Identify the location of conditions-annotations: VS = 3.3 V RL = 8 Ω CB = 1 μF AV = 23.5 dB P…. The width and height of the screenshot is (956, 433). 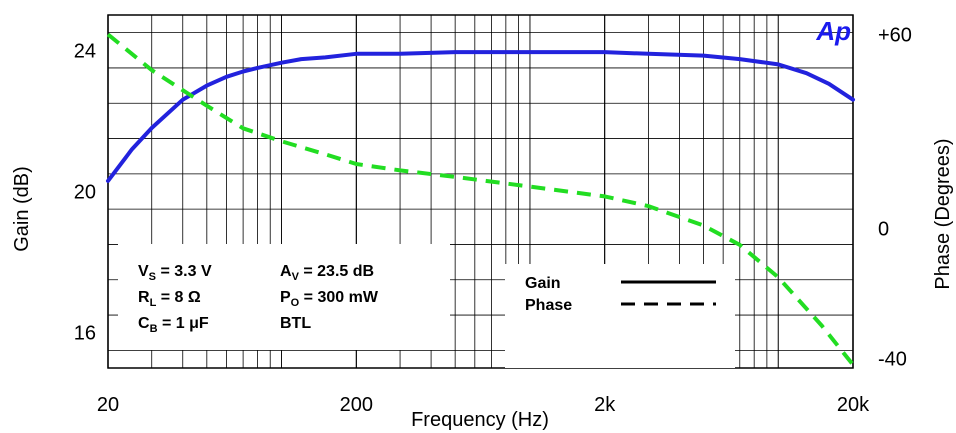
(258, 299).